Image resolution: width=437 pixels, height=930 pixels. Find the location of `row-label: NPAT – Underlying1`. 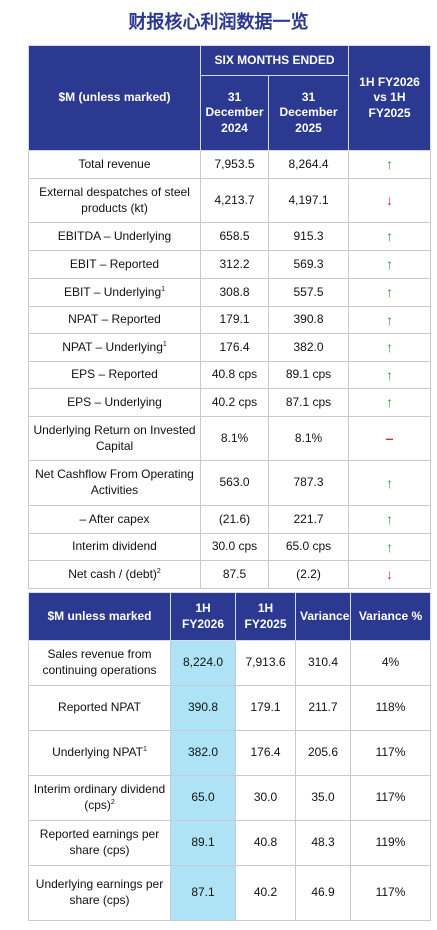

row-label: NPAT – Underlying1 is located at coordinates (114, 347).